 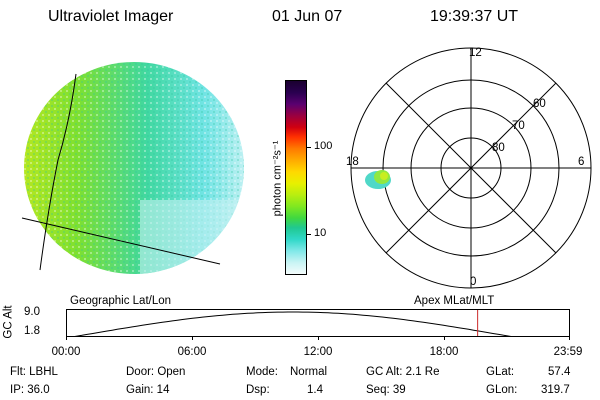 What do you see at coordinates (498, 148) in the screenshot?
I see `lat-label-80: 80` at bounding box center [498, 148].